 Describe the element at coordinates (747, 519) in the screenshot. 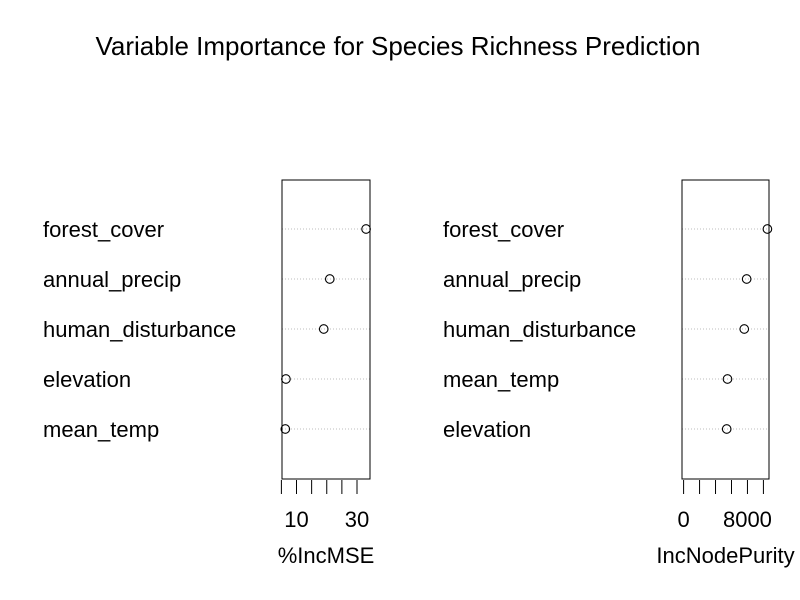

I see `tick-label: 8000` at that location.